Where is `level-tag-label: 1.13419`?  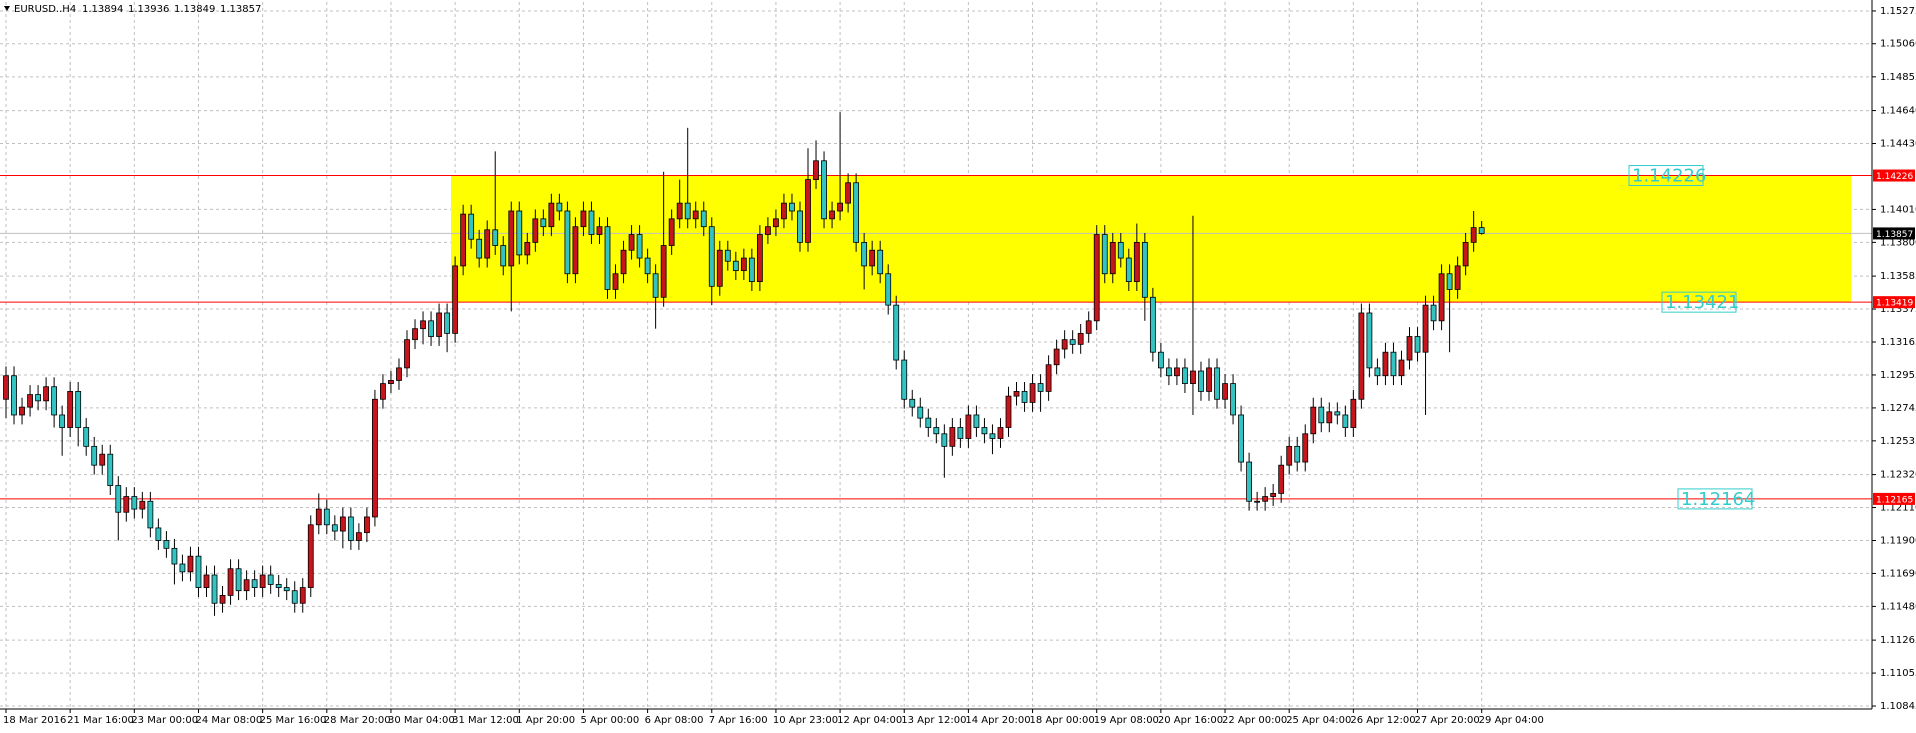
level-tag-label: 1.13419 is located at coordinates (1894, 304).